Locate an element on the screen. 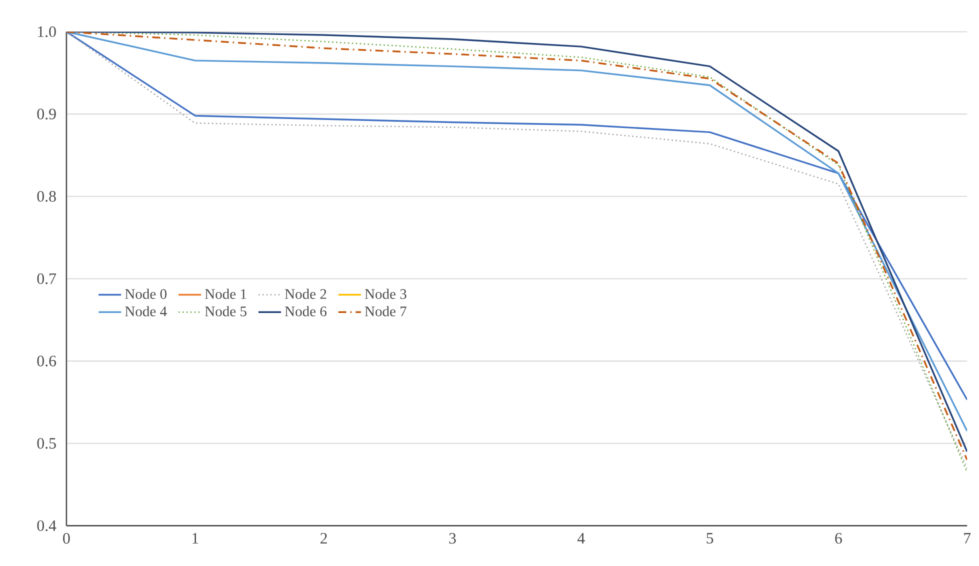 Image resolution: width=979 pixels, height=566 pixels. y-tick-label: 0.7 is located at coordinates (46, 278).